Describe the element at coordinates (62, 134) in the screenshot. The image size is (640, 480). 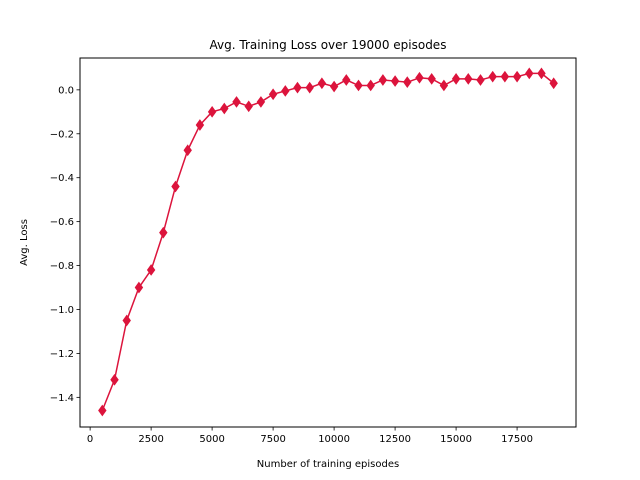
I see `y-tick-label: −0.2` at that location.